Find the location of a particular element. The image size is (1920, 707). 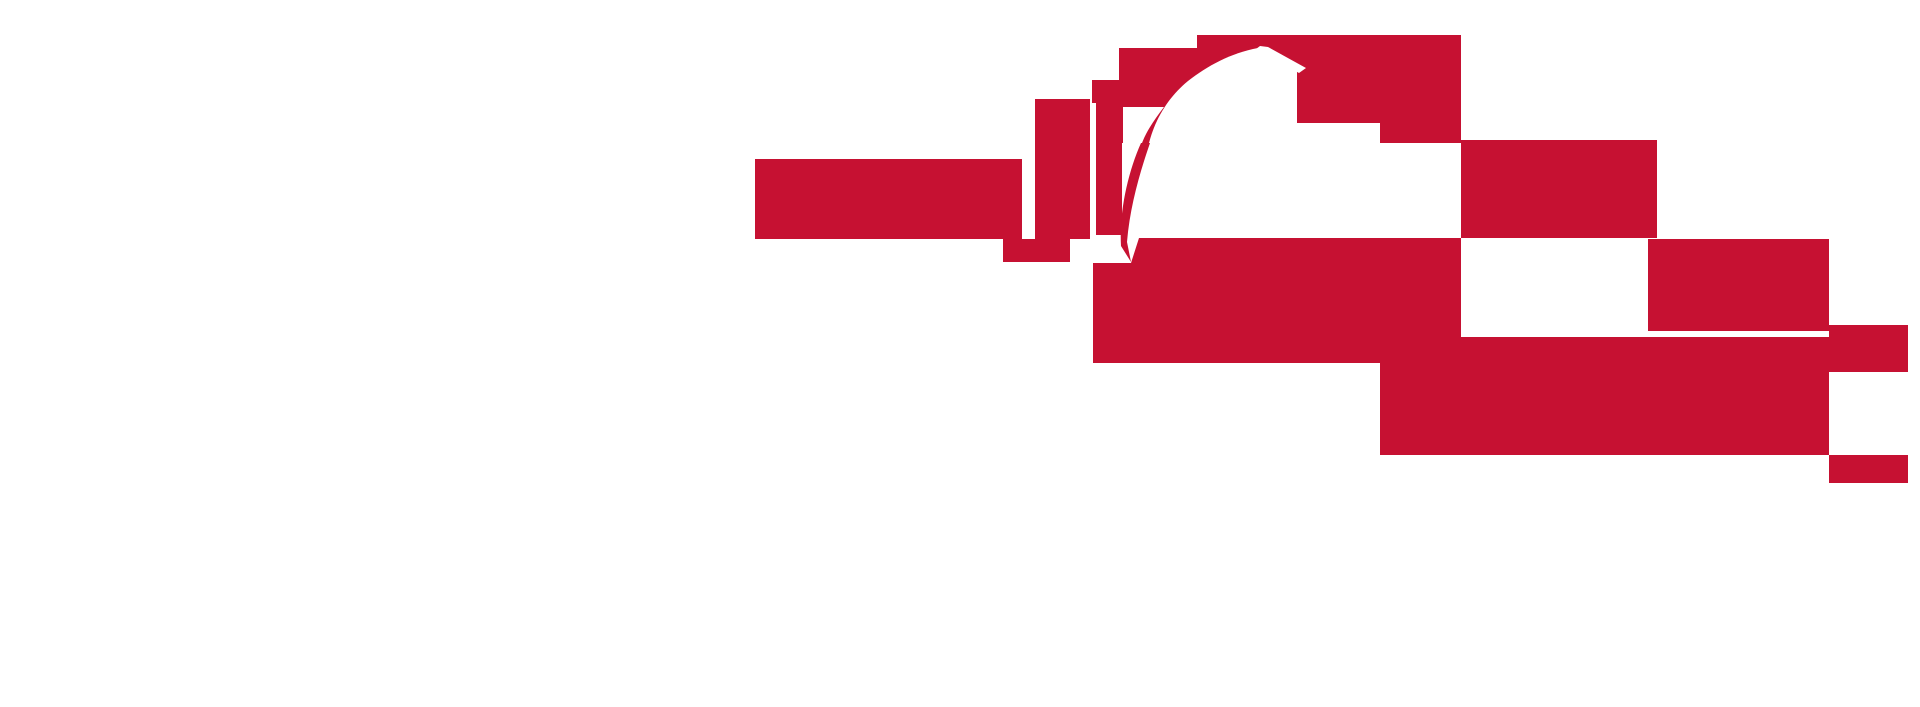

gap-notch-cutout is located at coordinates (1143, 125).